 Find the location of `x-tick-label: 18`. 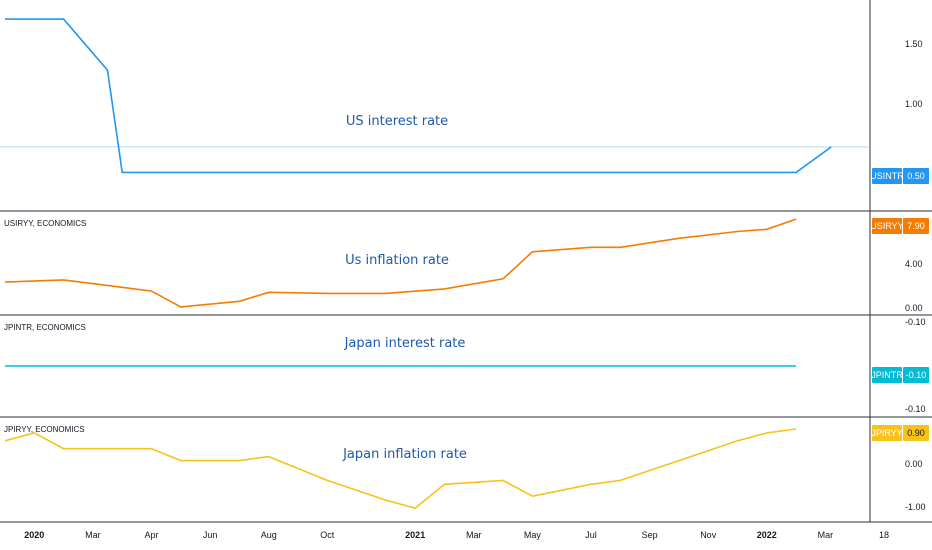

x-tick-label: 18 is located at coordinates (884, 535).